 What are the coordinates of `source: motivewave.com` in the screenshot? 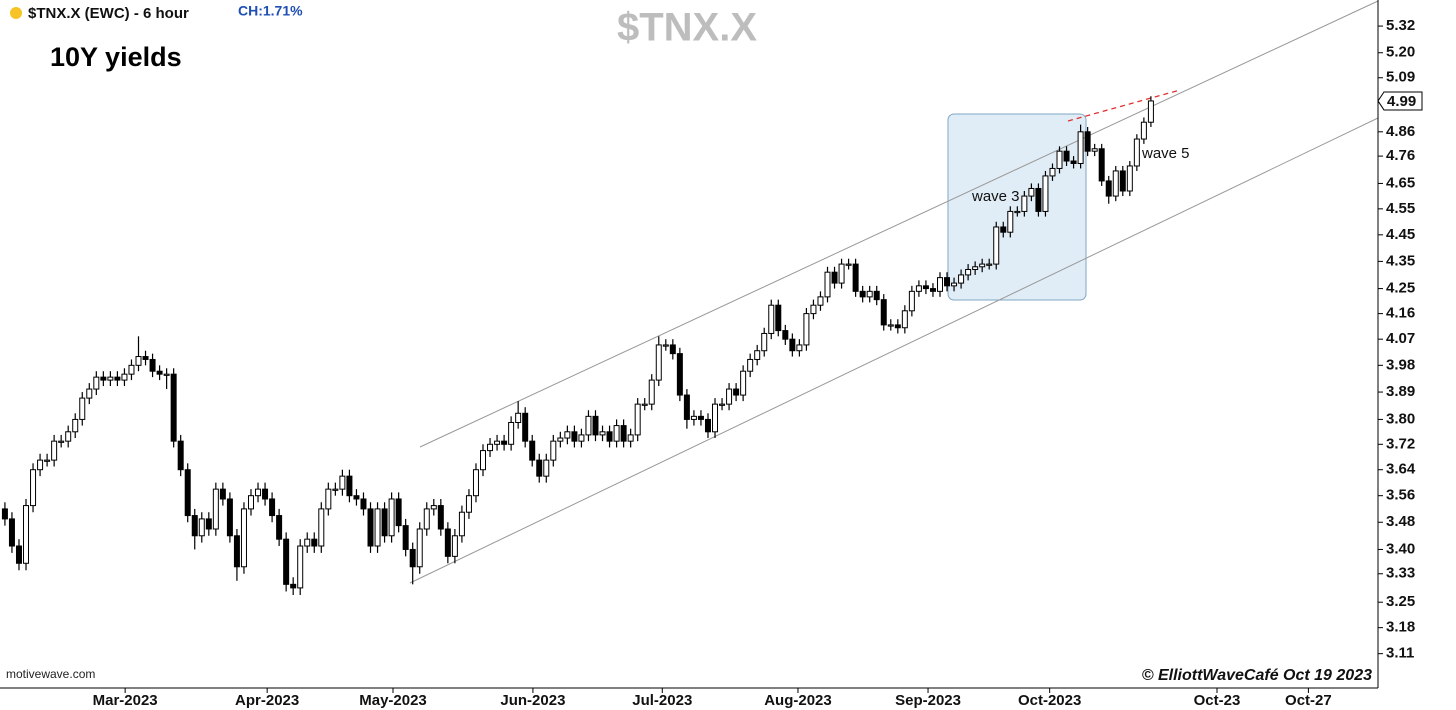 It's located at (50, 674).